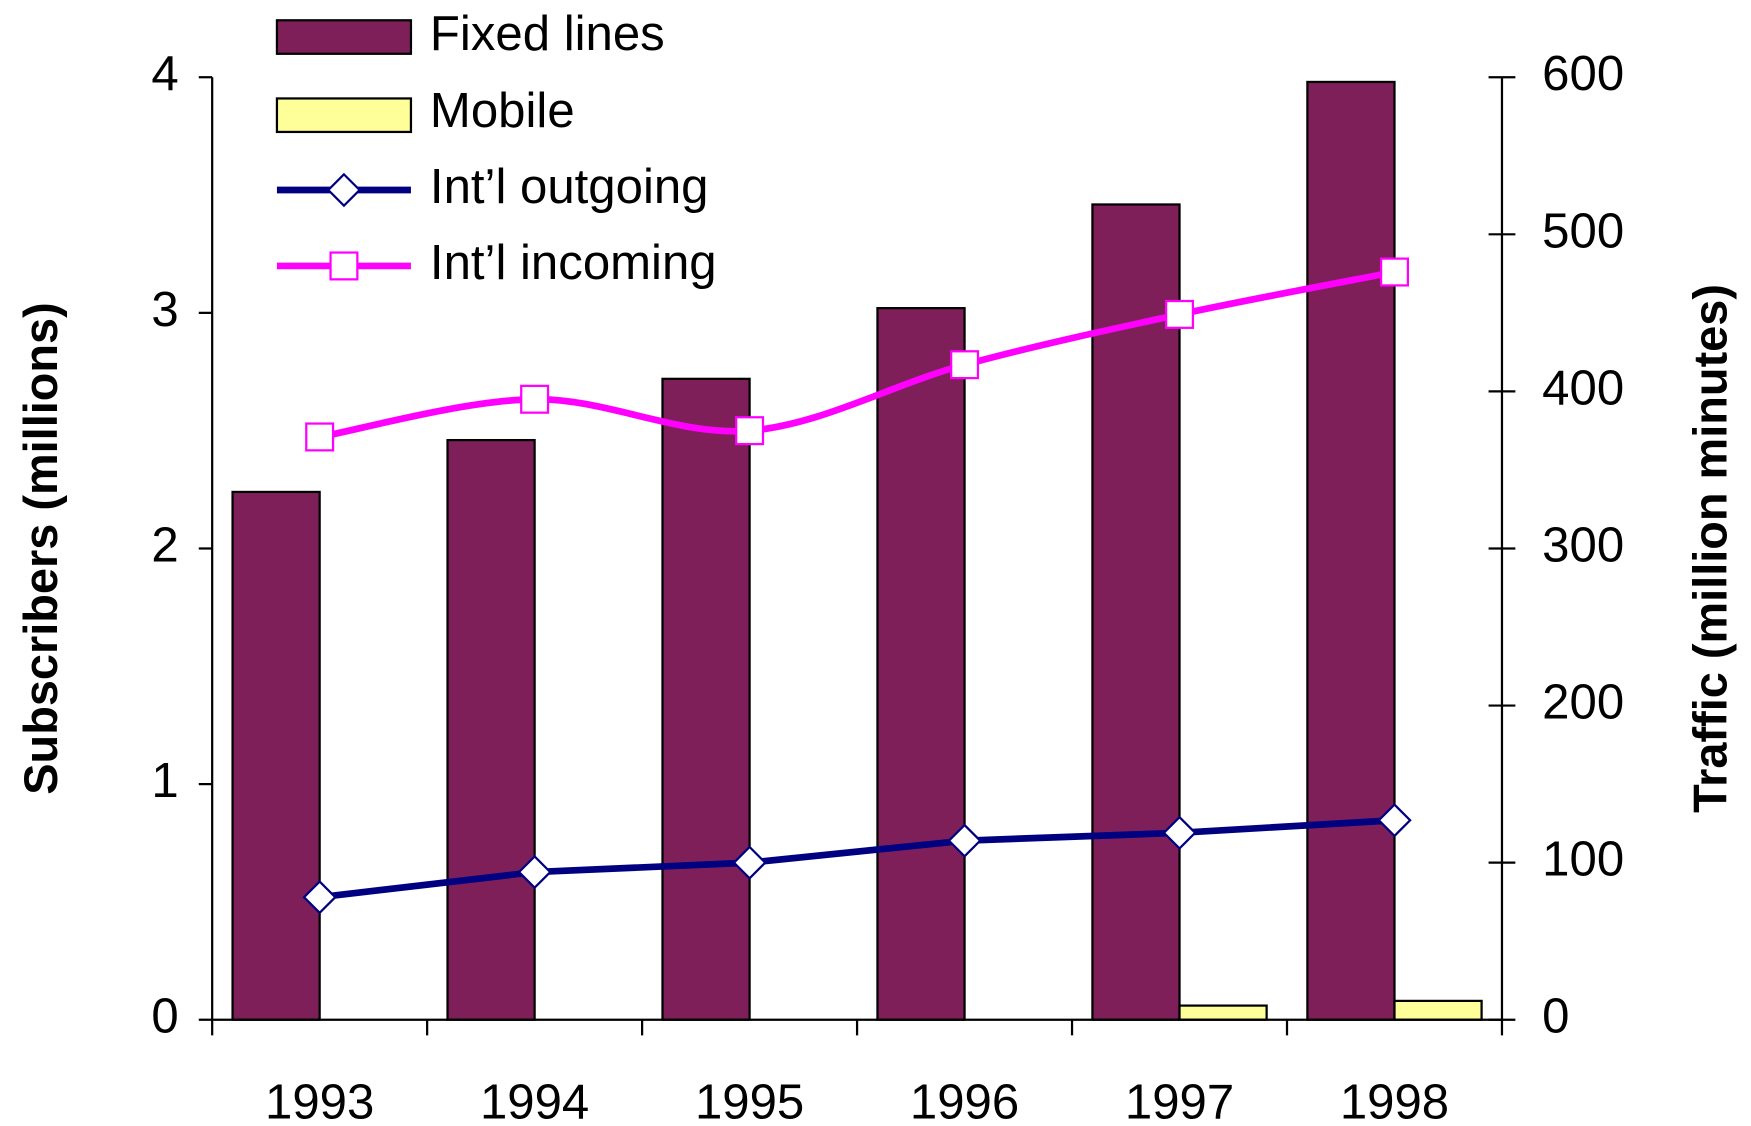  What do you see at coordinates (41, 548) in the screenshot?
I see `y-axis-title: Subscribers (millions)` at bounding box center [41, 548].